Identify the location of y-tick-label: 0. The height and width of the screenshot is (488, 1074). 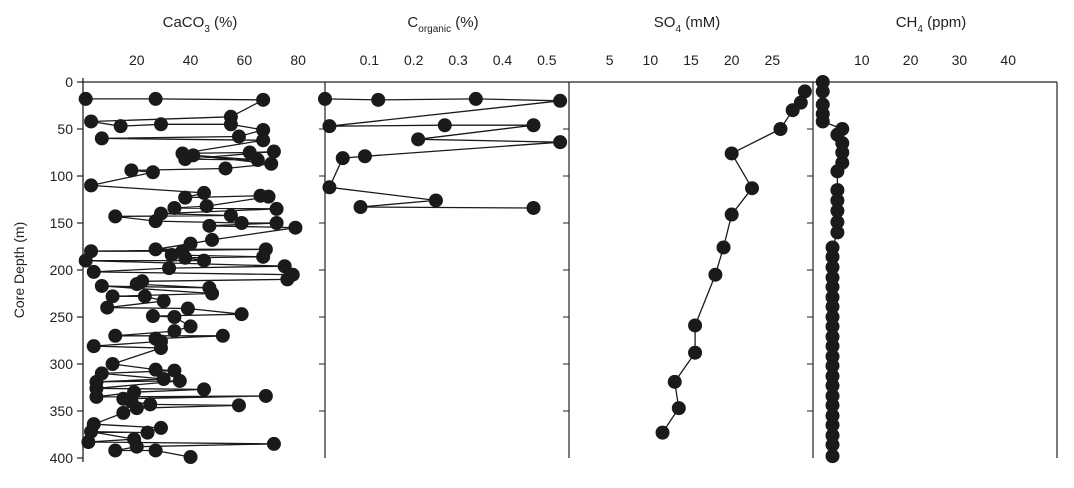
(69, 82).